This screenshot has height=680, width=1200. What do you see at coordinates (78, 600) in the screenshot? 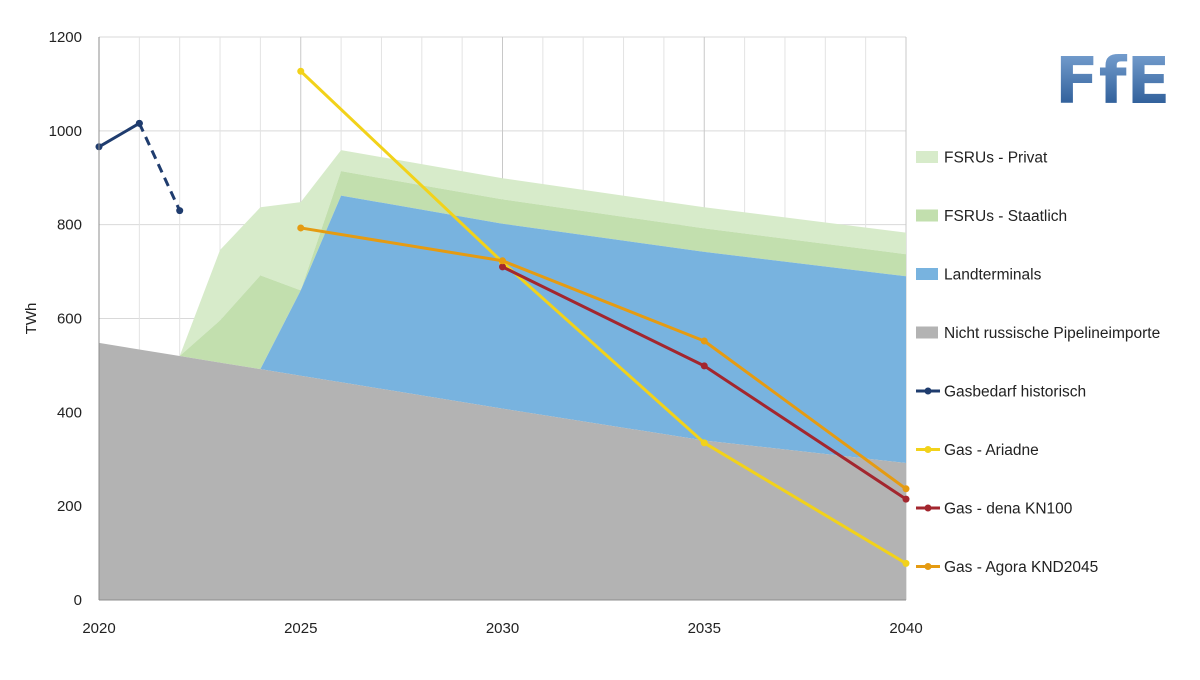
I see `y-tick-label: 0` at bounding box center [78, 600].